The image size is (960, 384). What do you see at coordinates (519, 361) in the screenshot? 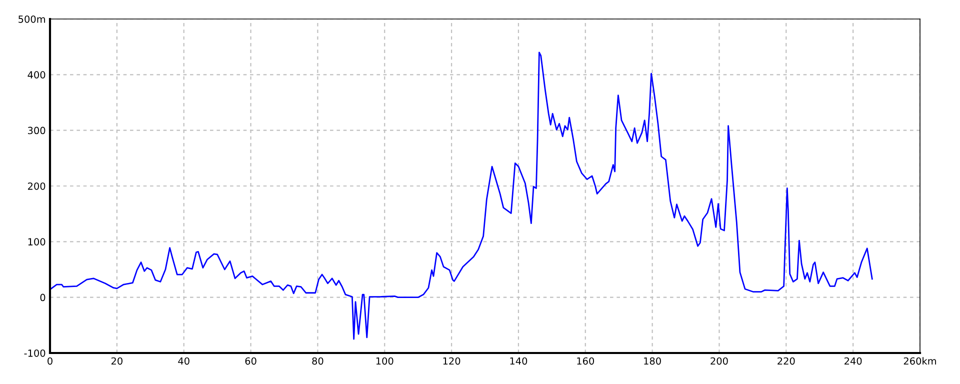
I see `x-tick-label: 140` at bounding box center [519, 361].